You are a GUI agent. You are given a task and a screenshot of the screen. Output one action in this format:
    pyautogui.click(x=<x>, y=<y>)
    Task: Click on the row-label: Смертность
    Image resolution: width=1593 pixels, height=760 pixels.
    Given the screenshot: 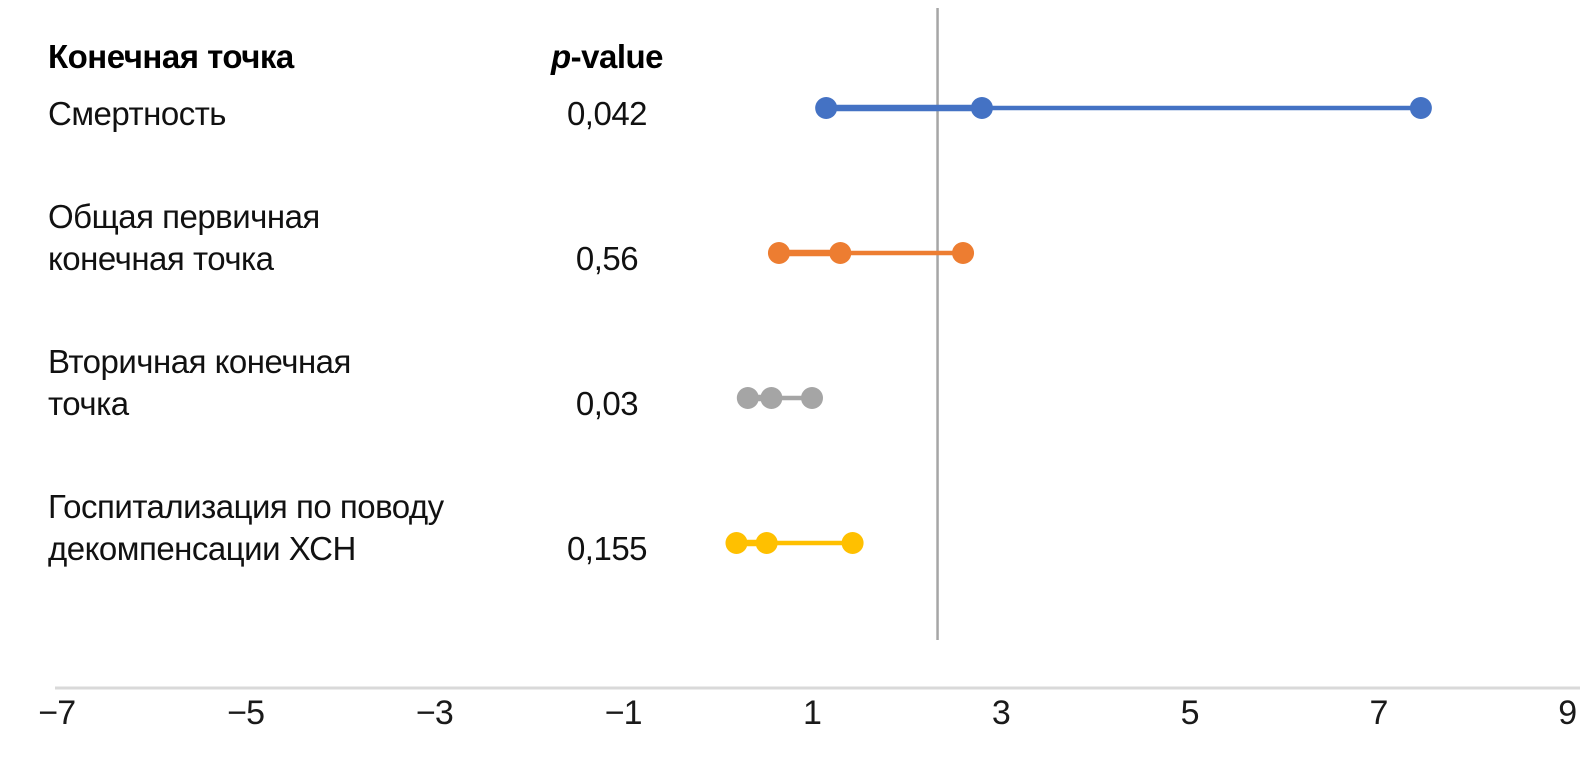 What is the action you would take?
    pyautogui.click(x=137, y=113)
    